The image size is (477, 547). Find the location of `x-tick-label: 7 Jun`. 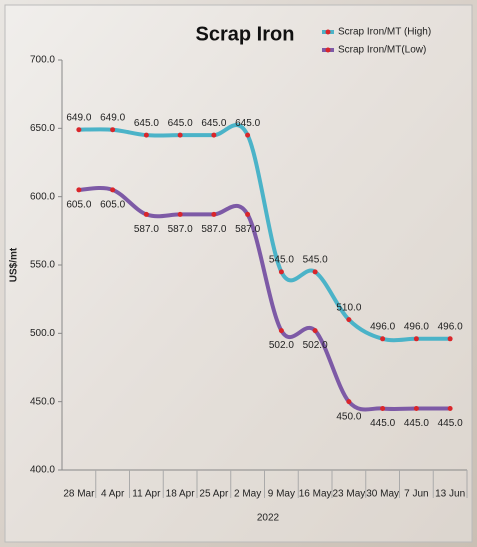

x-tick-label: 7 Jun is located at coordinates (416, 494).